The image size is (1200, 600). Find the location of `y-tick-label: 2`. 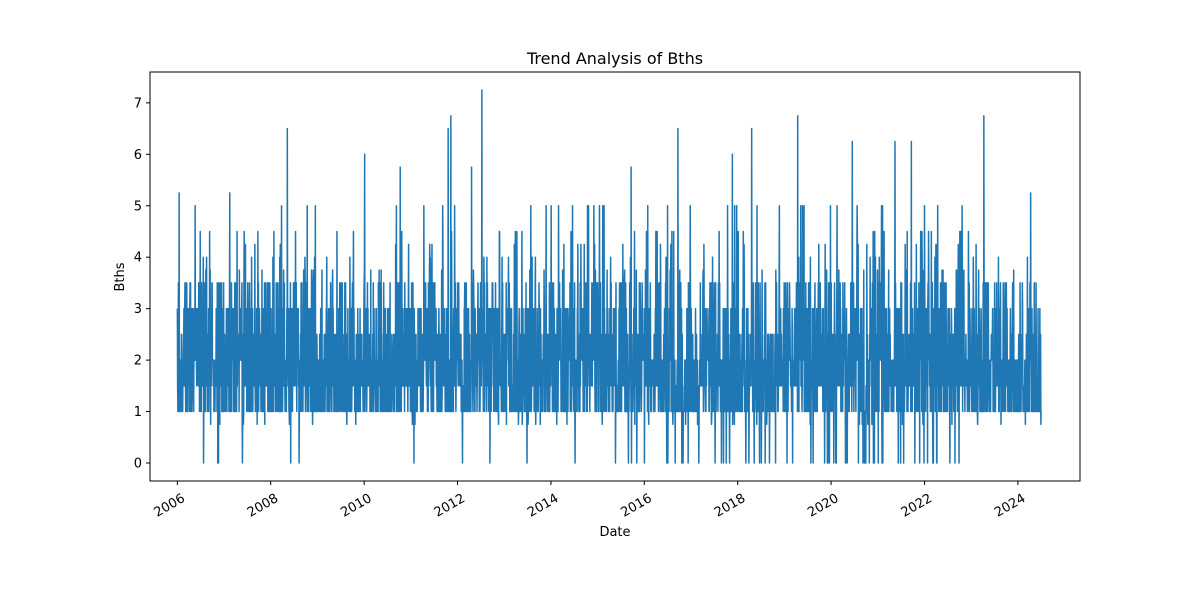

y-tick-label: 2 is located at coordinates (138, 361).